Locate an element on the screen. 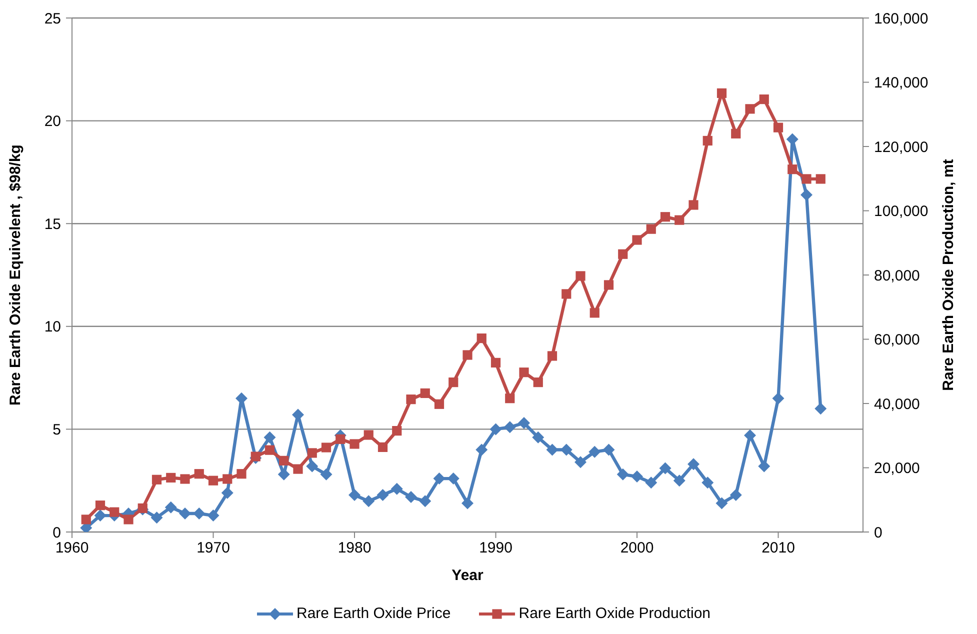 The image size is (977, 634). x-tick-label: 2000 is located at coordinates (637, 548).